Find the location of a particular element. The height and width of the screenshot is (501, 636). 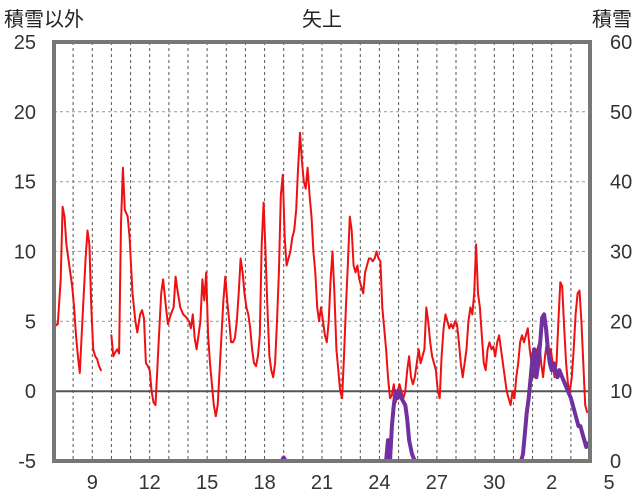

right-tick-label: 30 is located at coordinates (621, 253).